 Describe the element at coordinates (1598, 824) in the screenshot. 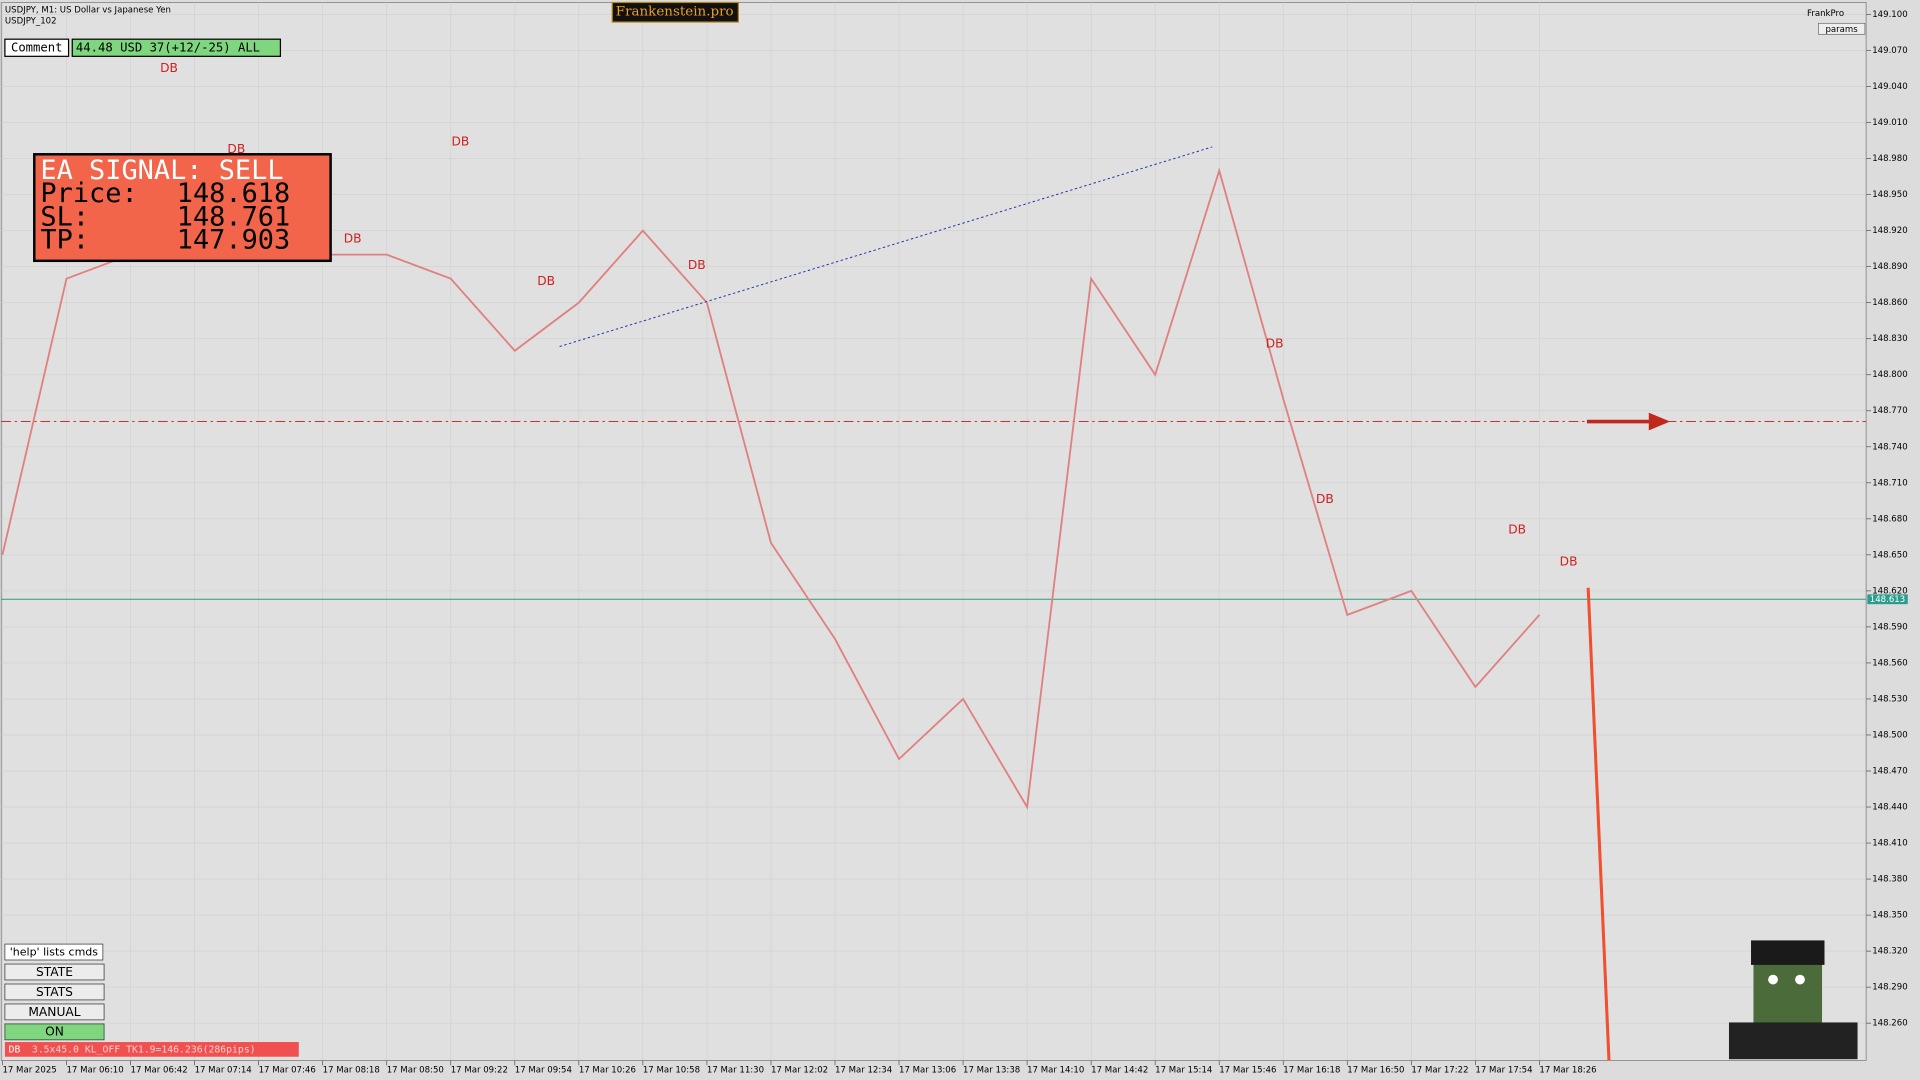

I see `projection` at that location.